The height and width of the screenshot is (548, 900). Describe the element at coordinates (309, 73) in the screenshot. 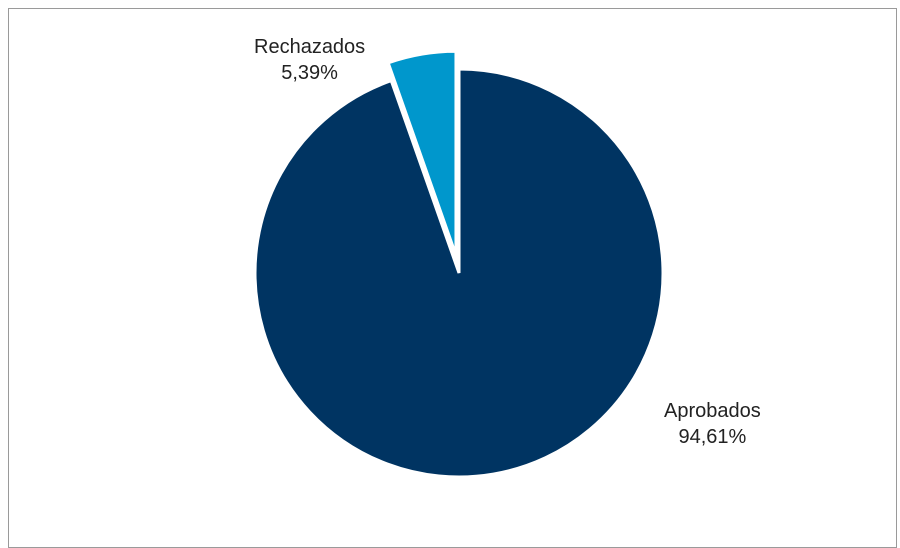

I see `rechazados-value-label: 5,39%` at that location.